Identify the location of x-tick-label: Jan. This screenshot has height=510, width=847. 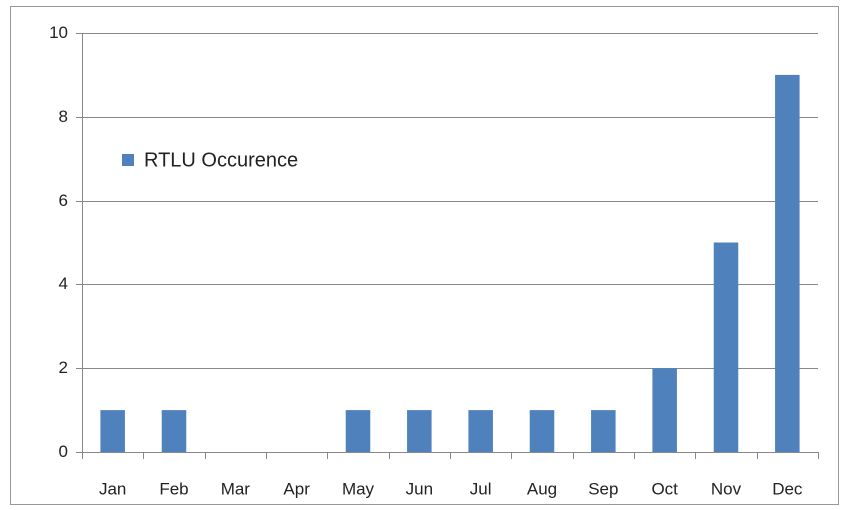
(112, 488).